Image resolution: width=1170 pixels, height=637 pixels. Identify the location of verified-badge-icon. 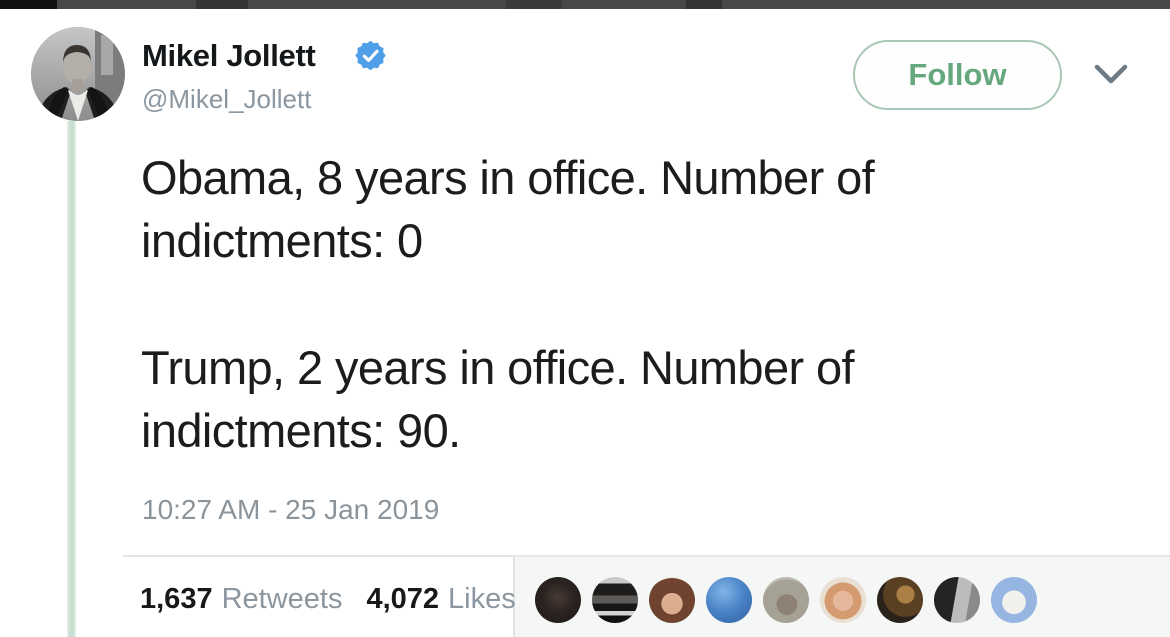
(370, 55).